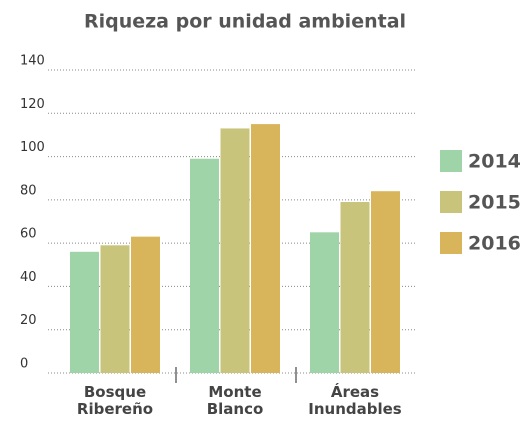 This screenshot has width=521, height=423. What do you see at coordinates (32, 104) in the screenshot?
I see `y-tick-label: 120` at bounding box center [32, 104].